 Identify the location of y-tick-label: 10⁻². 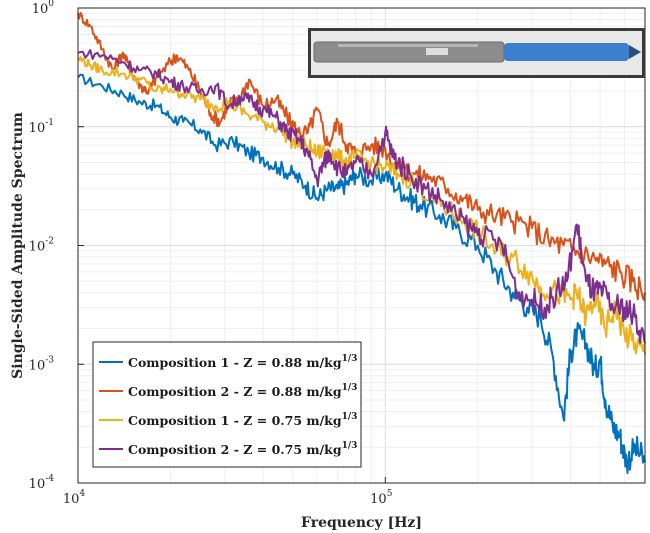
(41, 246).